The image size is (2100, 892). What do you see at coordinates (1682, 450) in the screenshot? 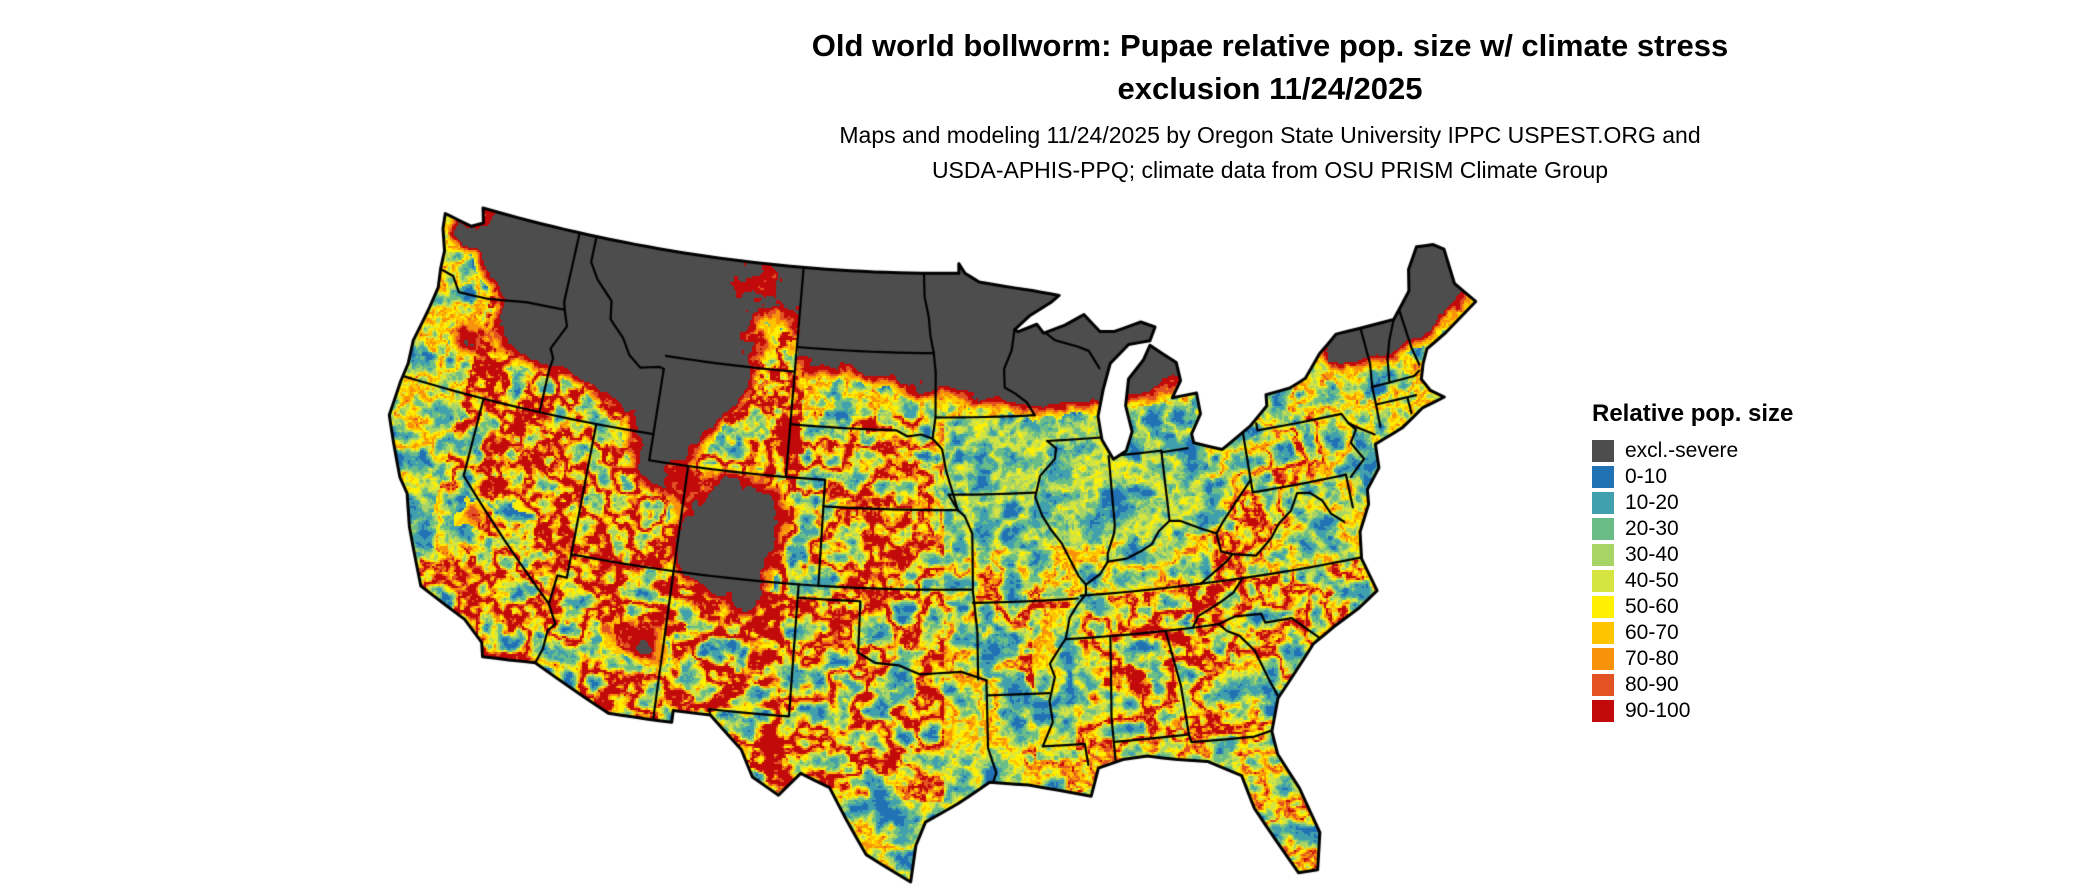
I see `legend-label: excl.-severe` at bounding box center [1682, 450].